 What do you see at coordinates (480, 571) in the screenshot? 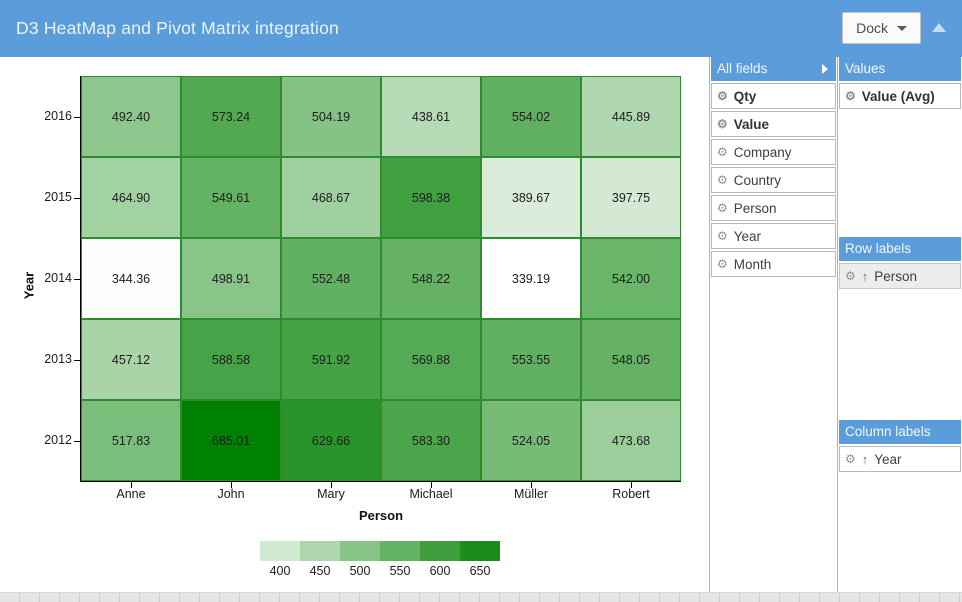
I see `legend-label: 650` at bounding box center [480, 571].